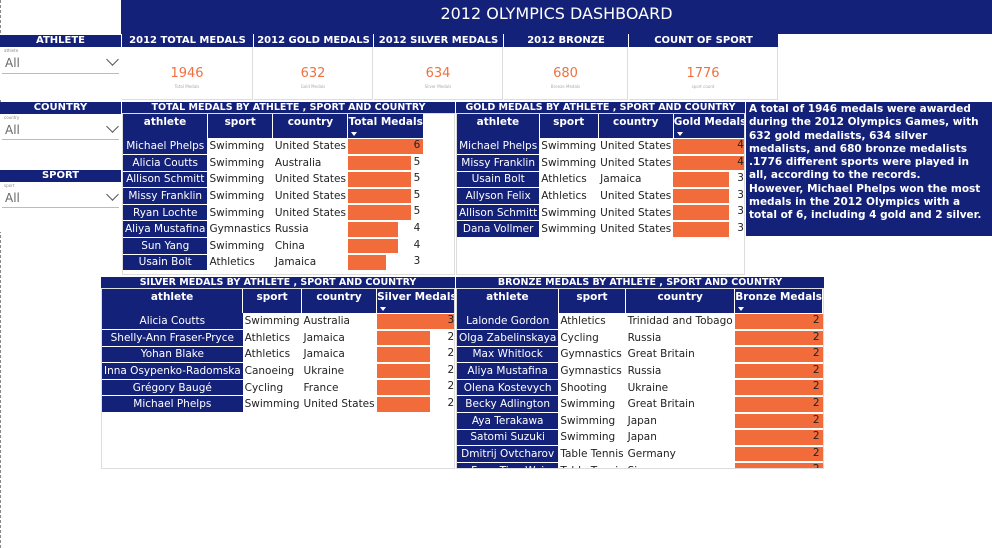 The width and height of the screenshot is (992, 548). What do you see at coordinates (60, 73) in the screenshot?
I see `athlete-slicer: athlete All` at bounding box center [60, 73].